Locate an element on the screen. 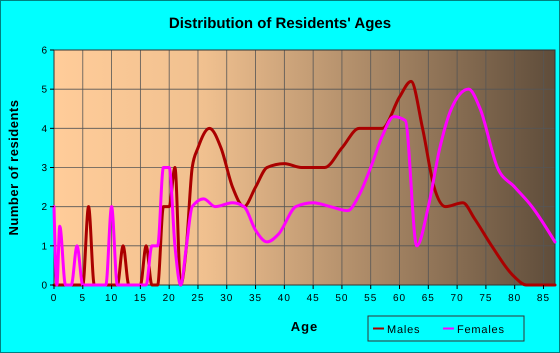 This screenshot has height=353, width=560. x-tick-label: 5 is located at coordinates (83, 298).